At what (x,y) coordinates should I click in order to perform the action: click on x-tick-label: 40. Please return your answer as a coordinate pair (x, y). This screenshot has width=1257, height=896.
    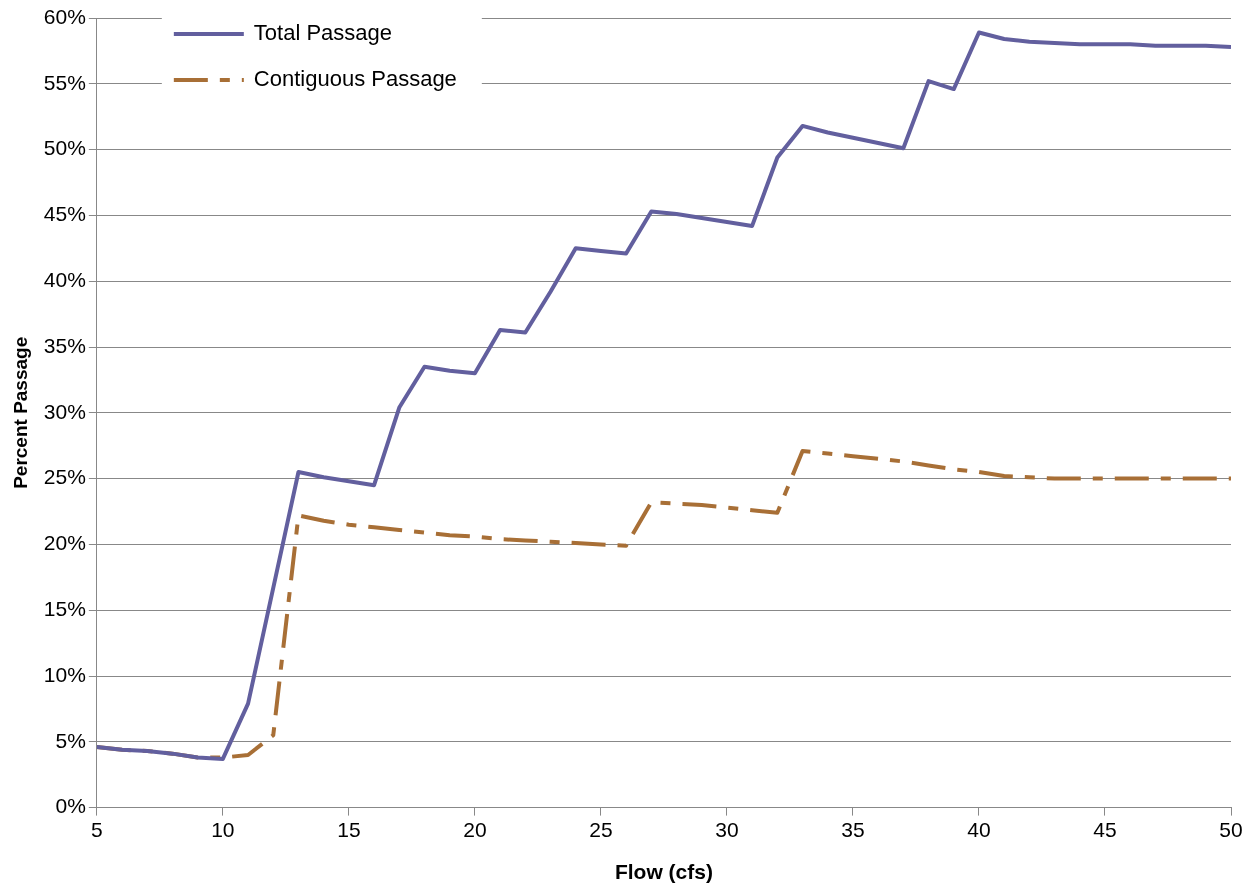
    Looking at the image, I should click on (979, 829).